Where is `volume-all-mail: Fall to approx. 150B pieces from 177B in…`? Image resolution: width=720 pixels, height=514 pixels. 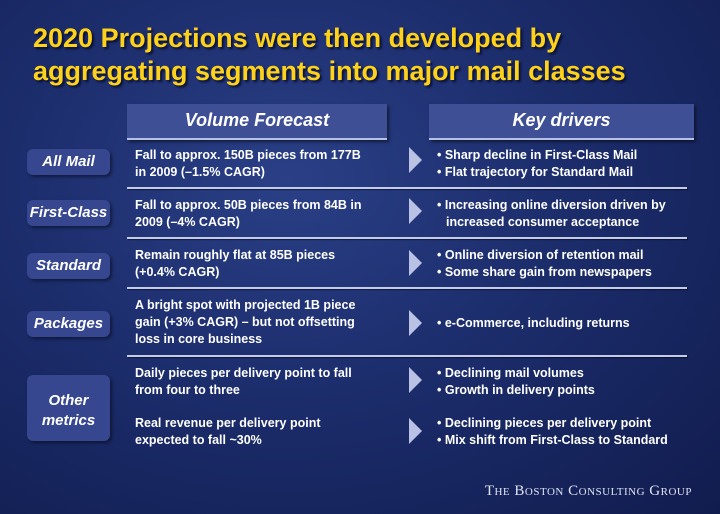 volume-all-mail: Fall to approx. 150B pieces from 177B in… is located at coordinates (248, 164).